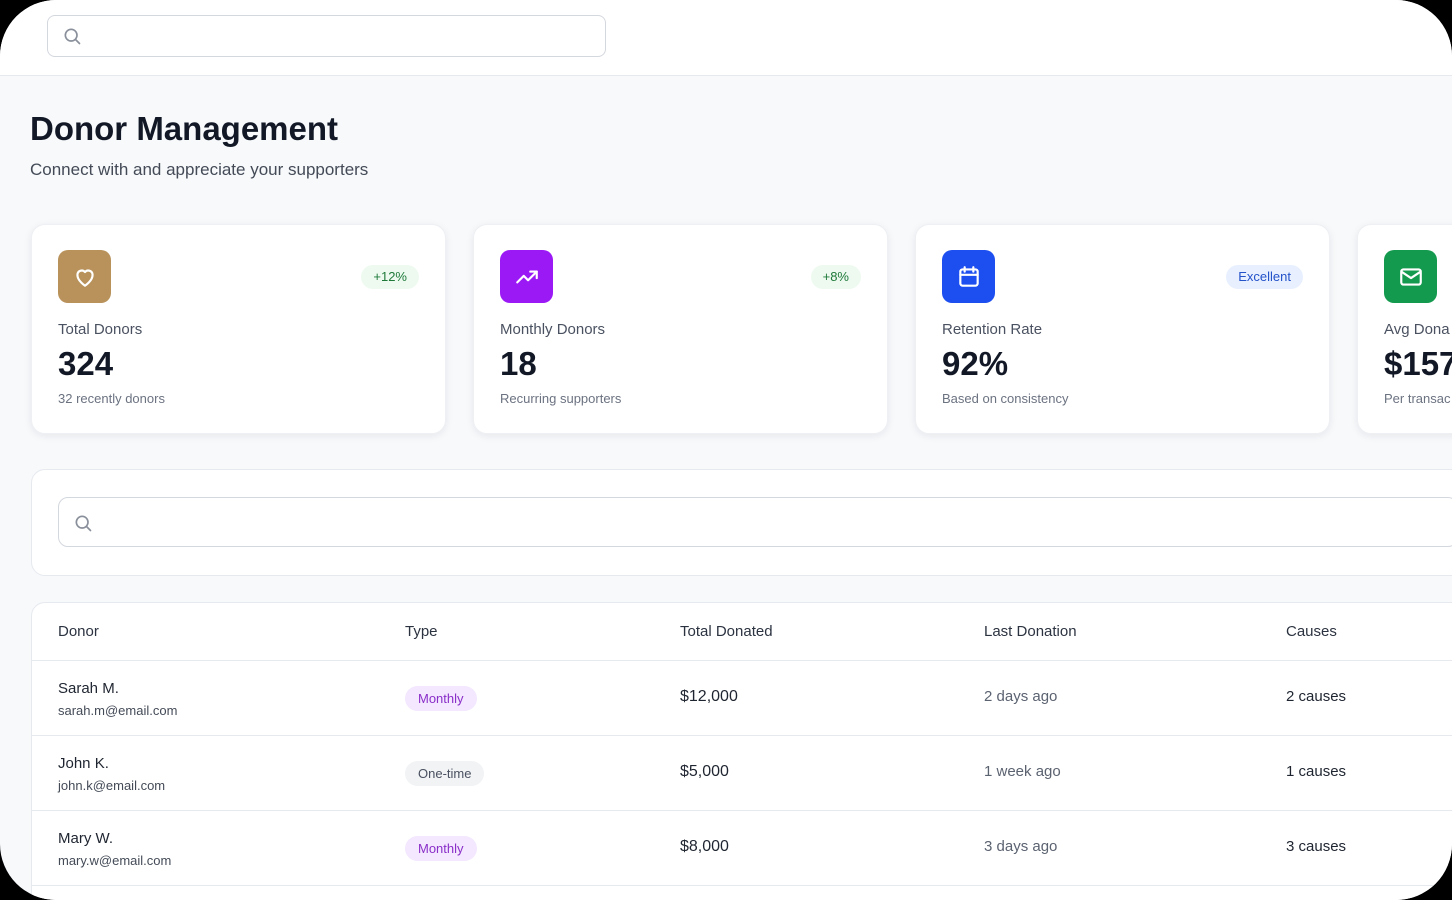 This screenshot has width=1452, height=900. I want to click on donor-search-box, so click(755, 522).